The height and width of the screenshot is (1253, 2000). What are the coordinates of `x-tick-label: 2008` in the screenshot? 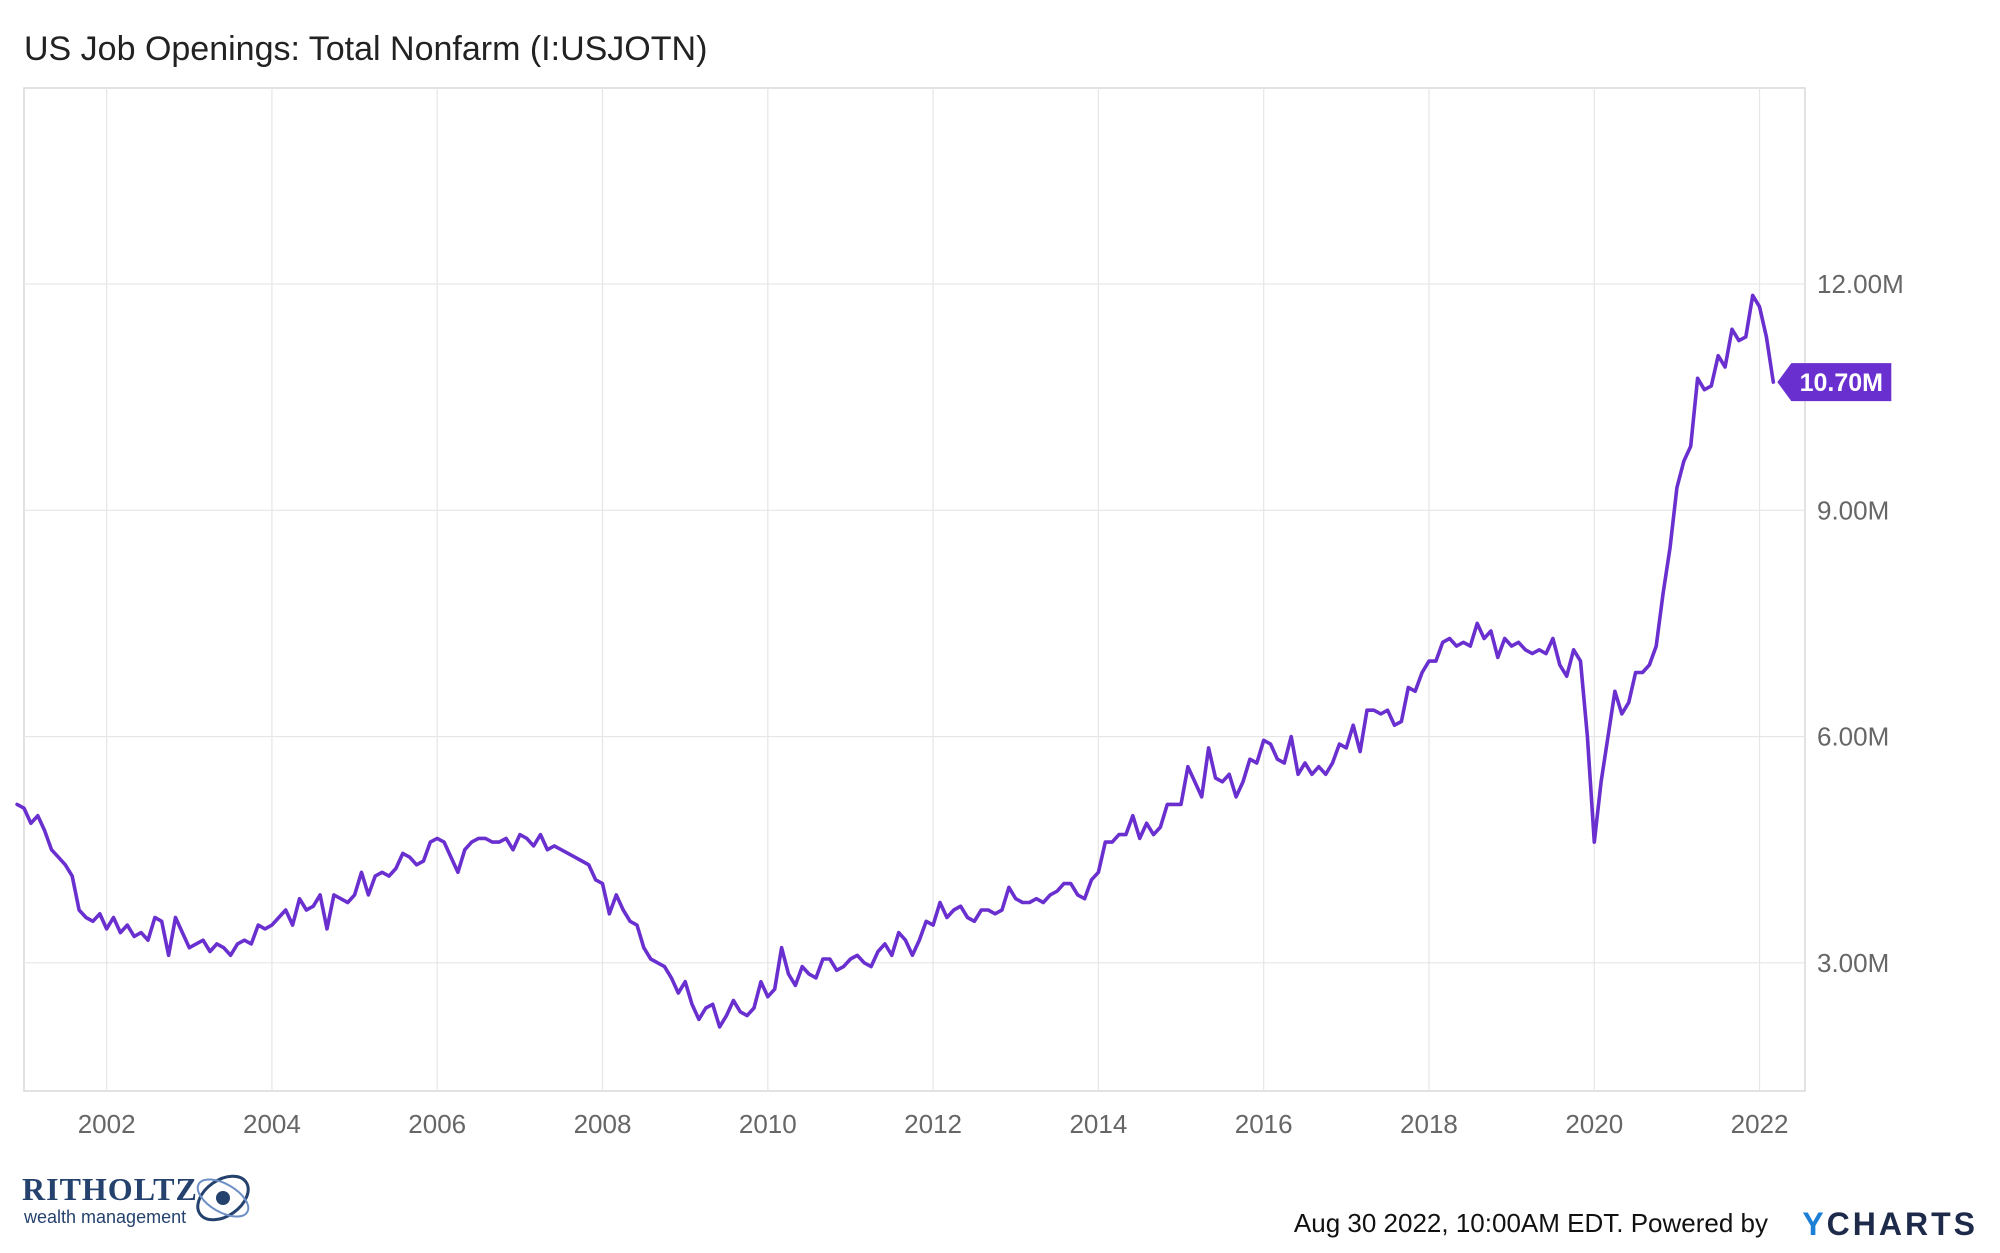 It's located at (603, 1124).